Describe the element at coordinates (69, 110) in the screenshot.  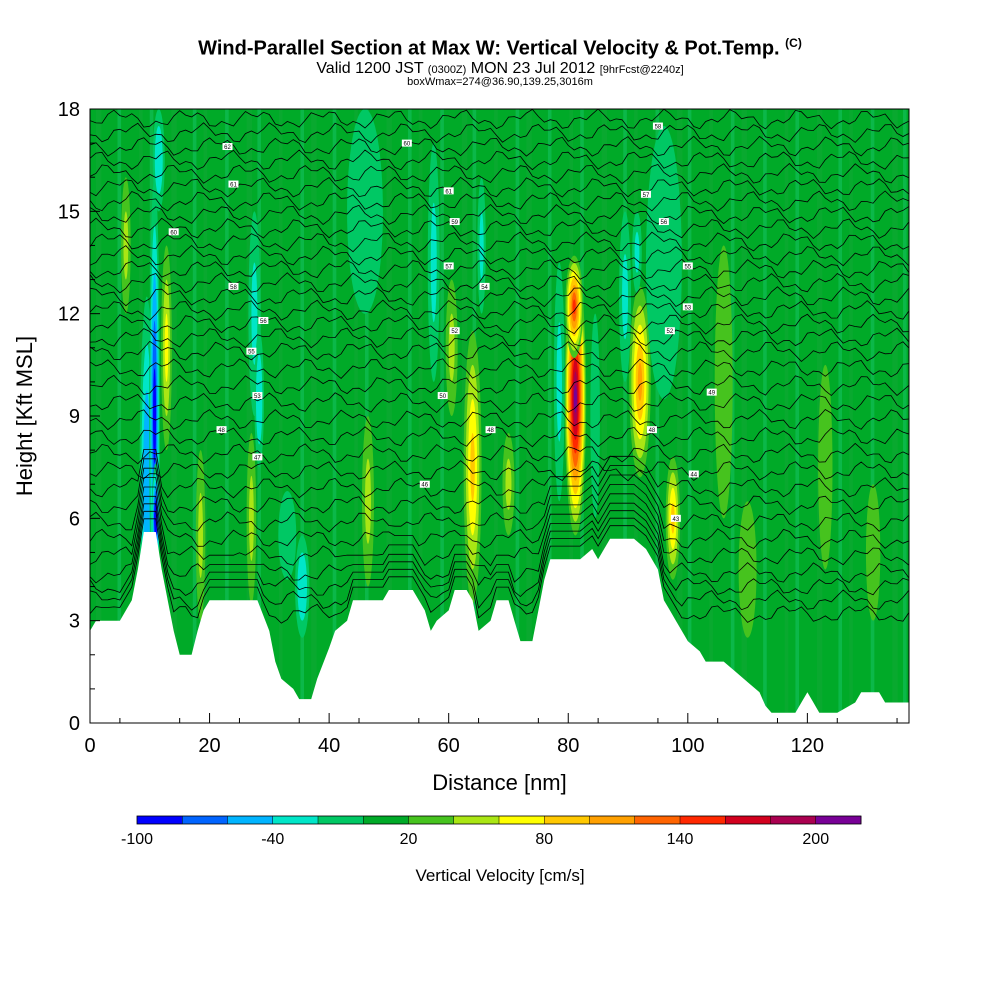
I see `y-tick-label: 18` at that location.